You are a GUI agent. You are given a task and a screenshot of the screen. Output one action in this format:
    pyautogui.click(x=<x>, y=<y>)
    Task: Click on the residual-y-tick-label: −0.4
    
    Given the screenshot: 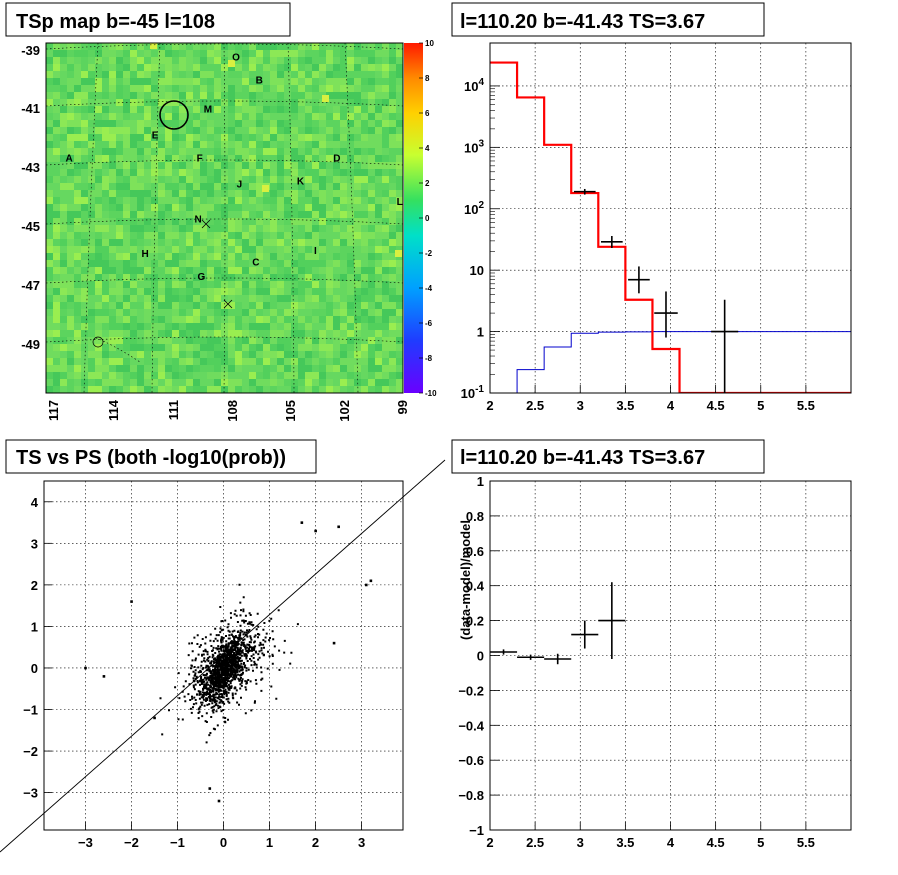 What is the action you would take?
    pyautogui.click(x=471, y=725)
    